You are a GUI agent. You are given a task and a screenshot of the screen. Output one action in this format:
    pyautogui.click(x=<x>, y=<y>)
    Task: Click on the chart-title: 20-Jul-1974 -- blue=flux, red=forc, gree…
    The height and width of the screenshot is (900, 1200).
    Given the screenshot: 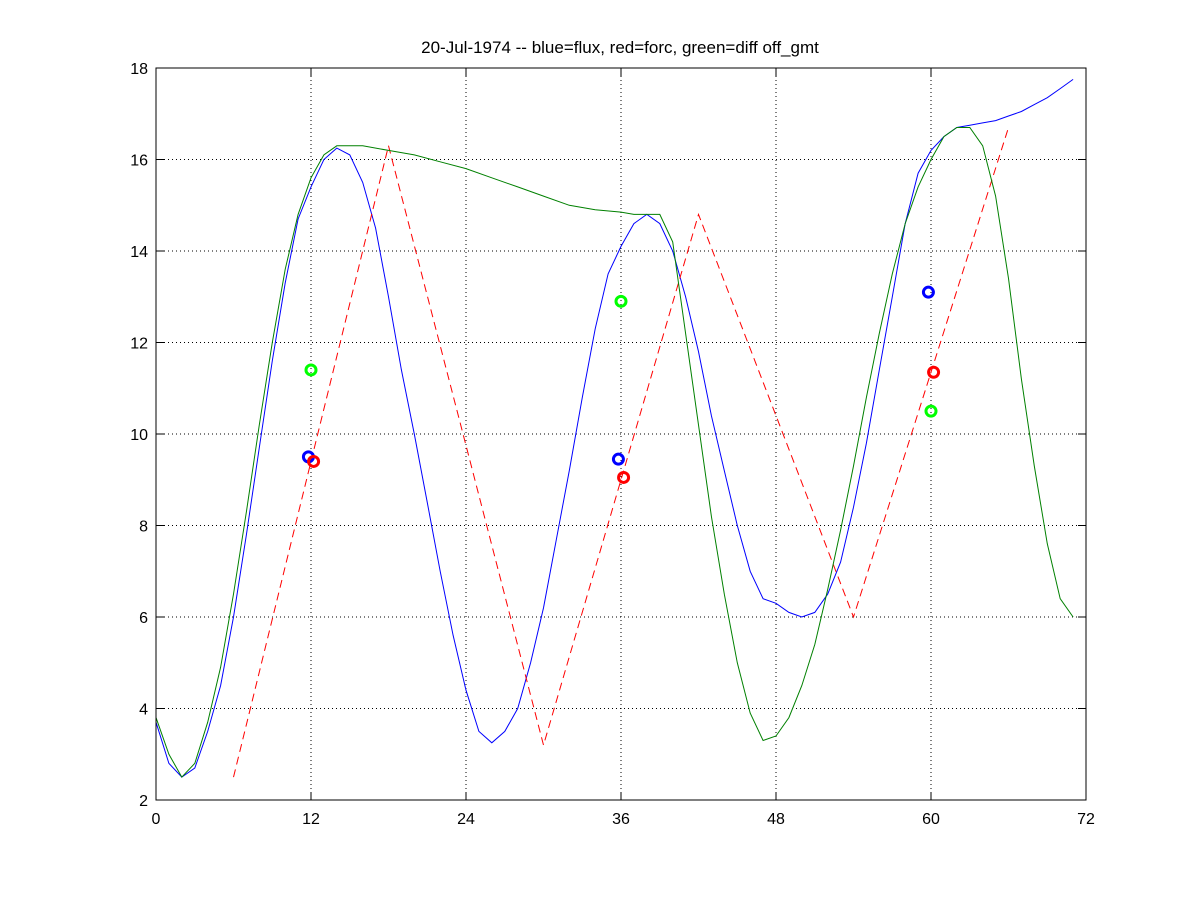 What is the action you would take?
    pyautogui.click(x=620, y=47)
    